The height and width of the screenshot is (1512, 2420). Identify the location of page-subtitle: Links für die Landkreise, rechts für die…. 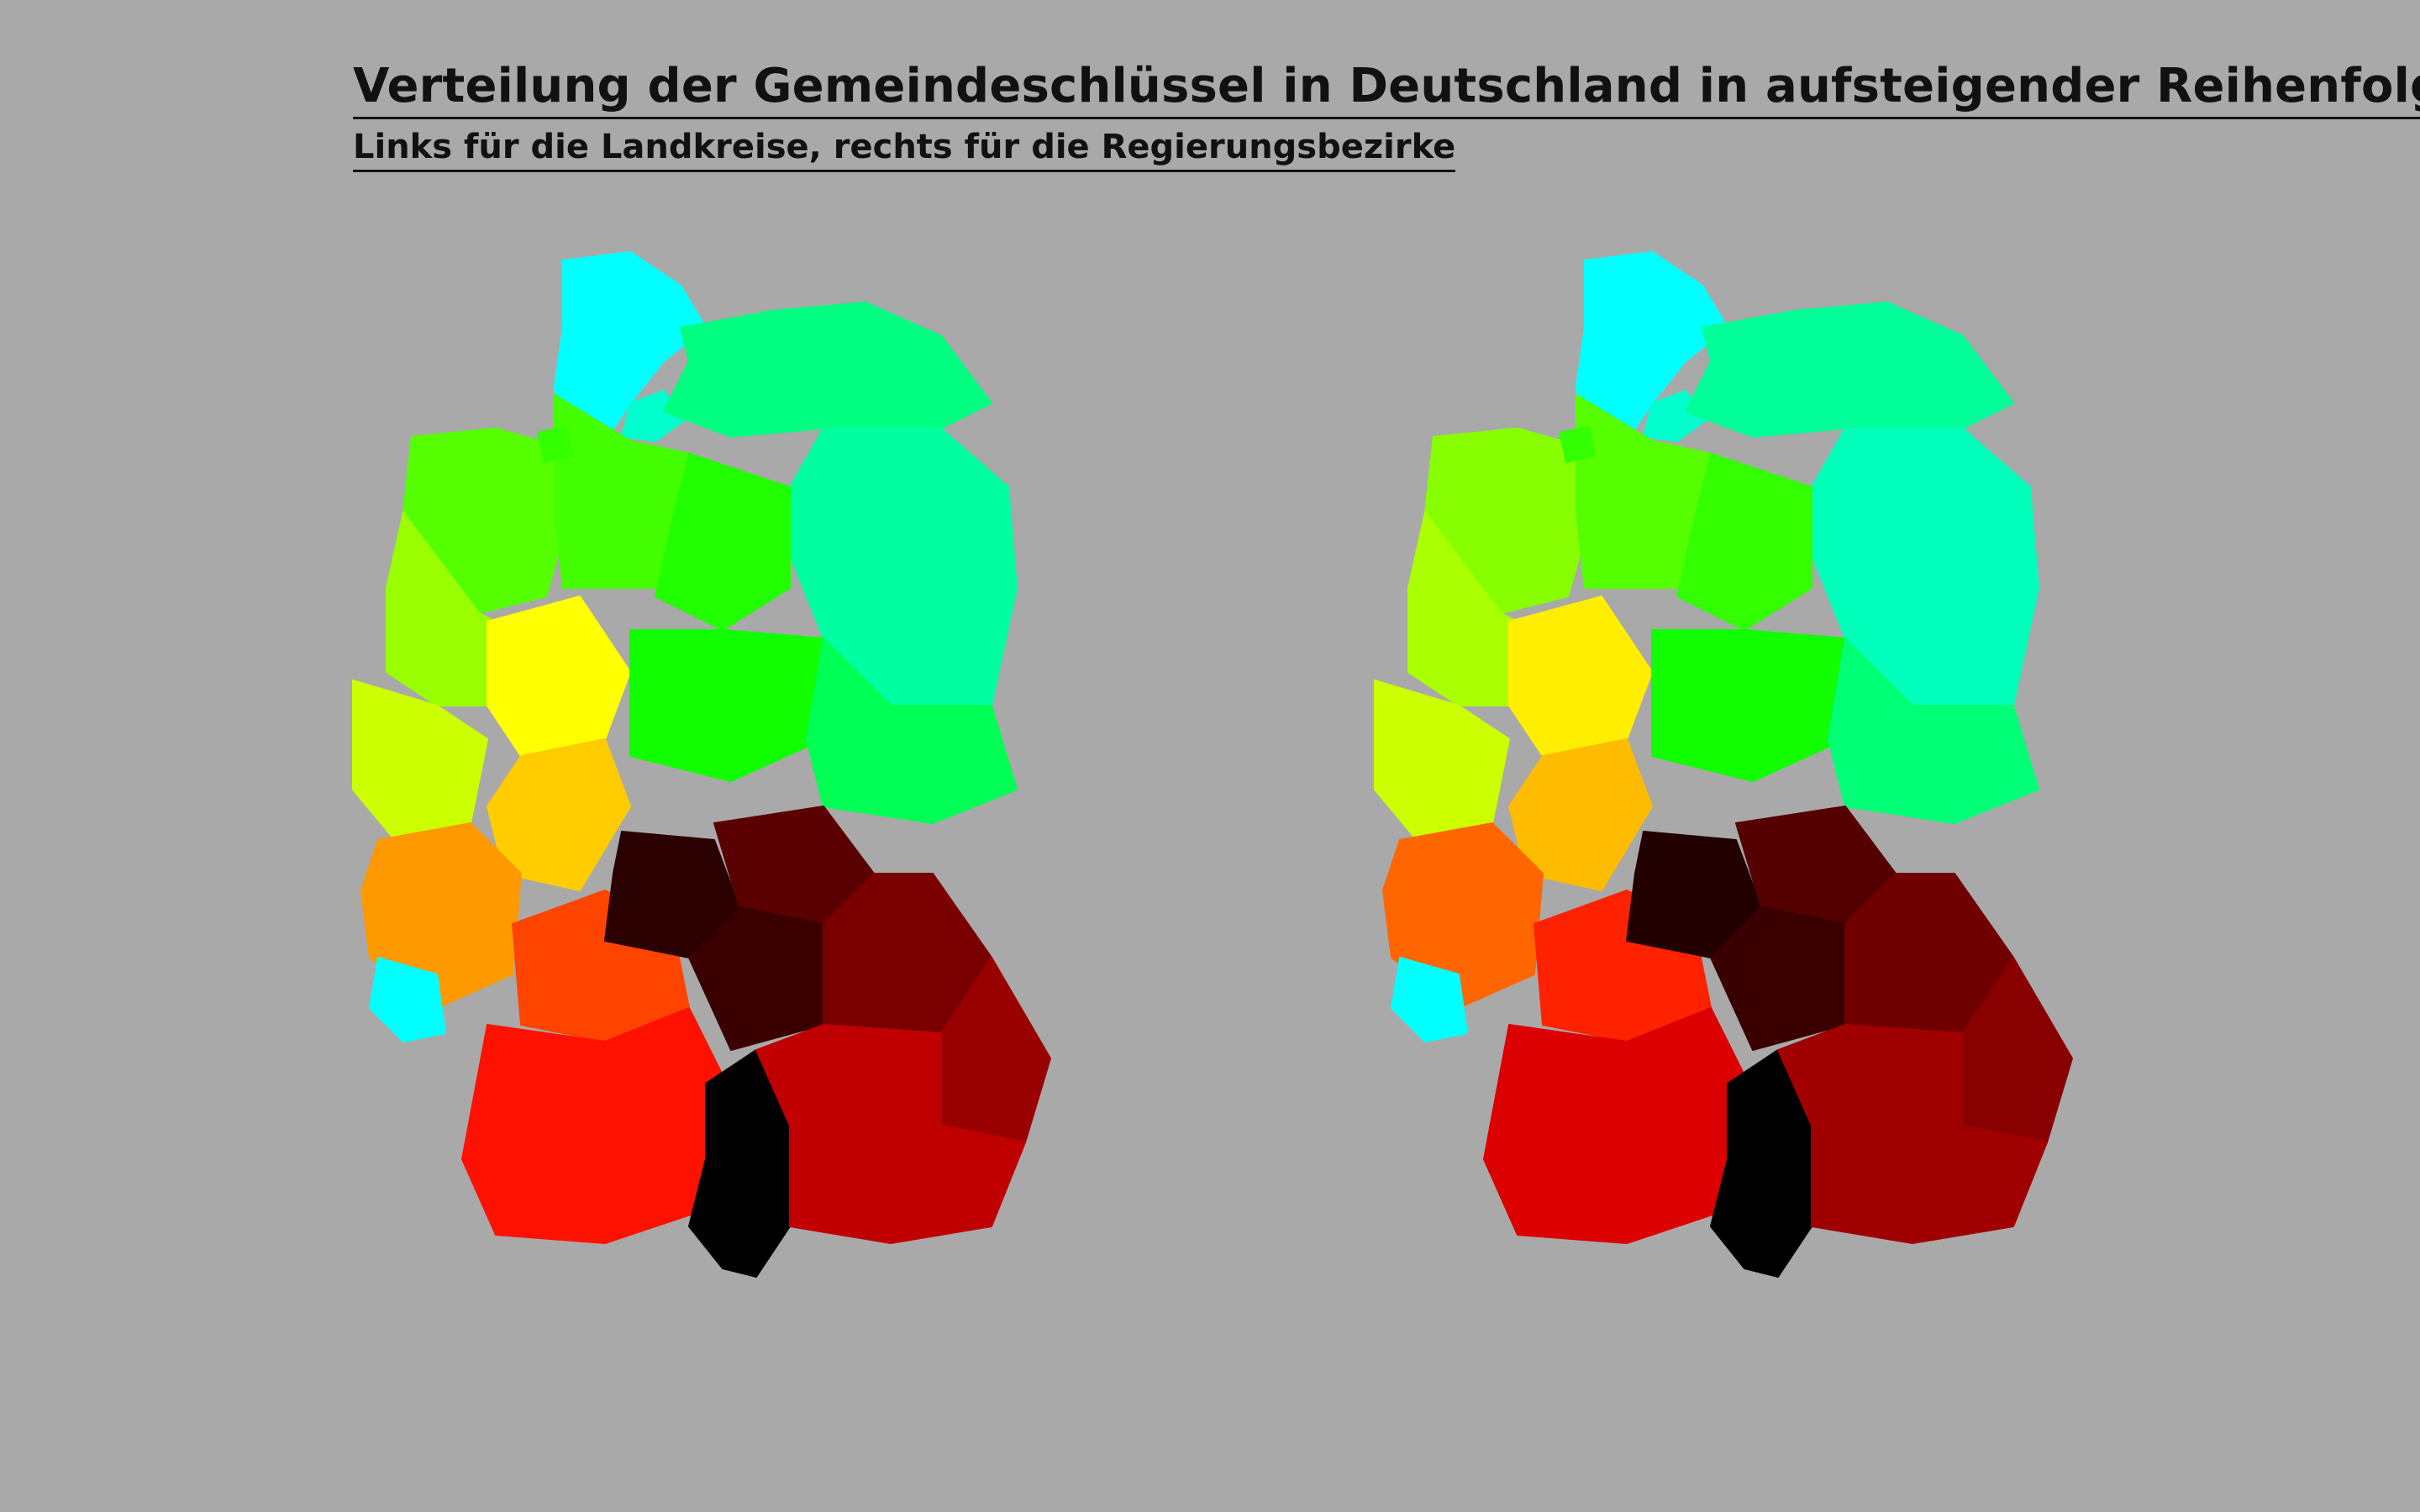
(904, 150).